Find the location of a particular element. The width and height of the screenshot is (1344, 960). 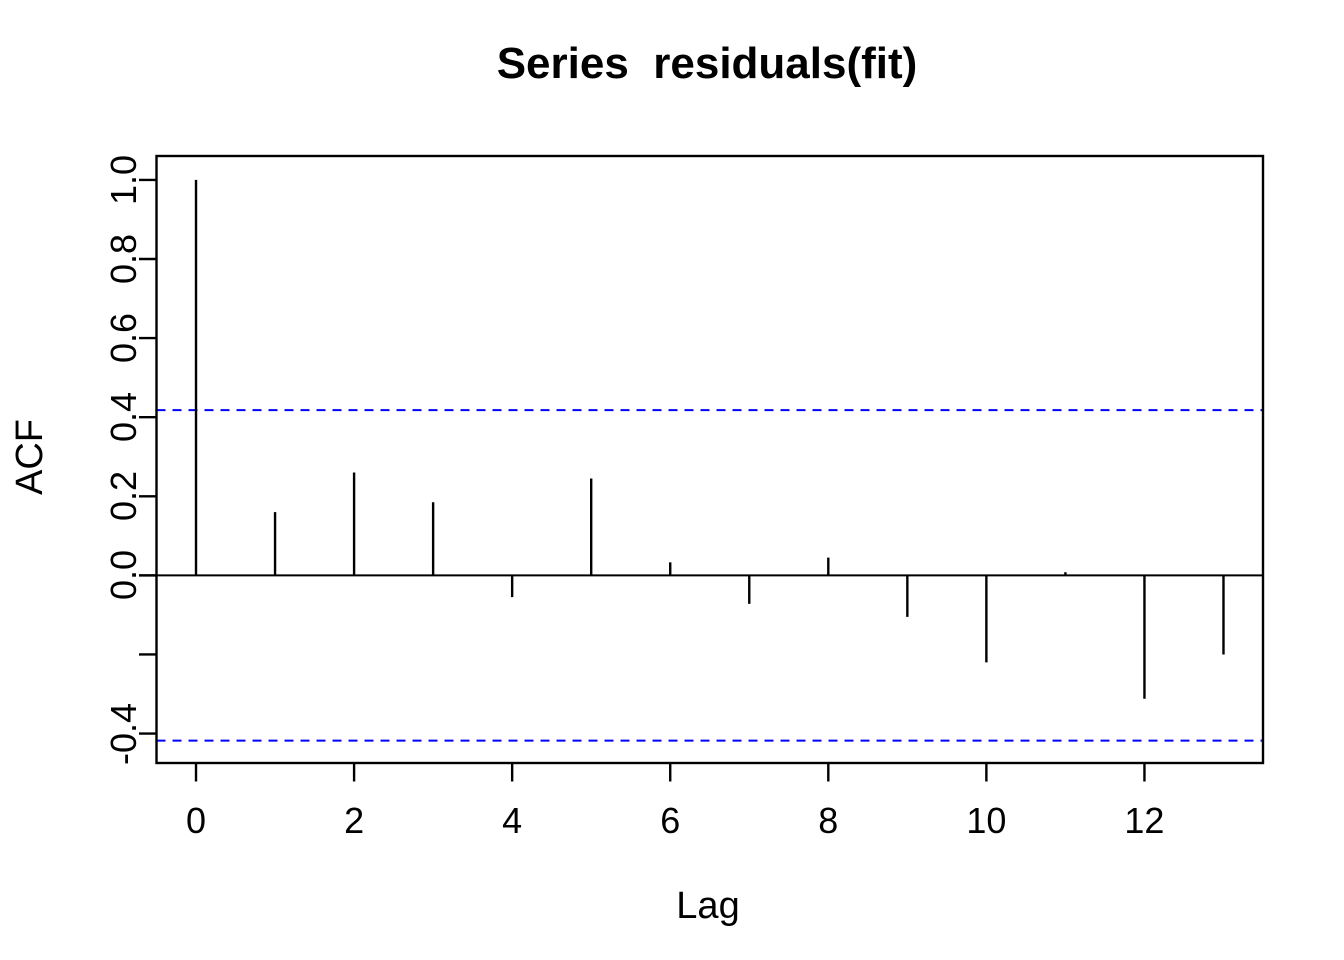

x-tick-label-0: 0 is located at coordinates (196, 820).